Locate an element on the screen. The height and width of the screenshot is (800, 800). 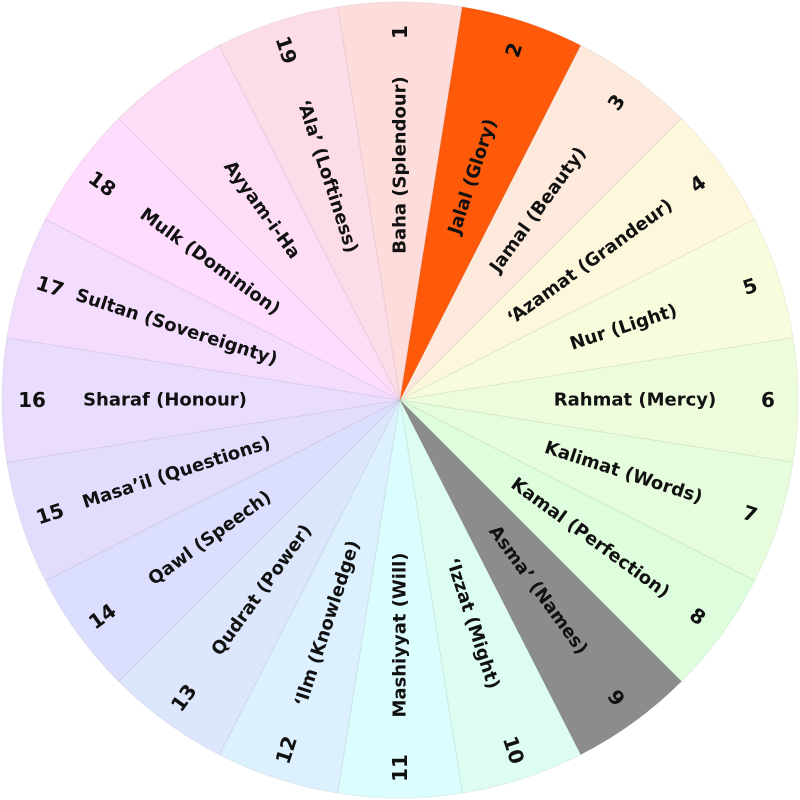
month-label: Mashiyyat (Will) is located at coordinates (400, 634).